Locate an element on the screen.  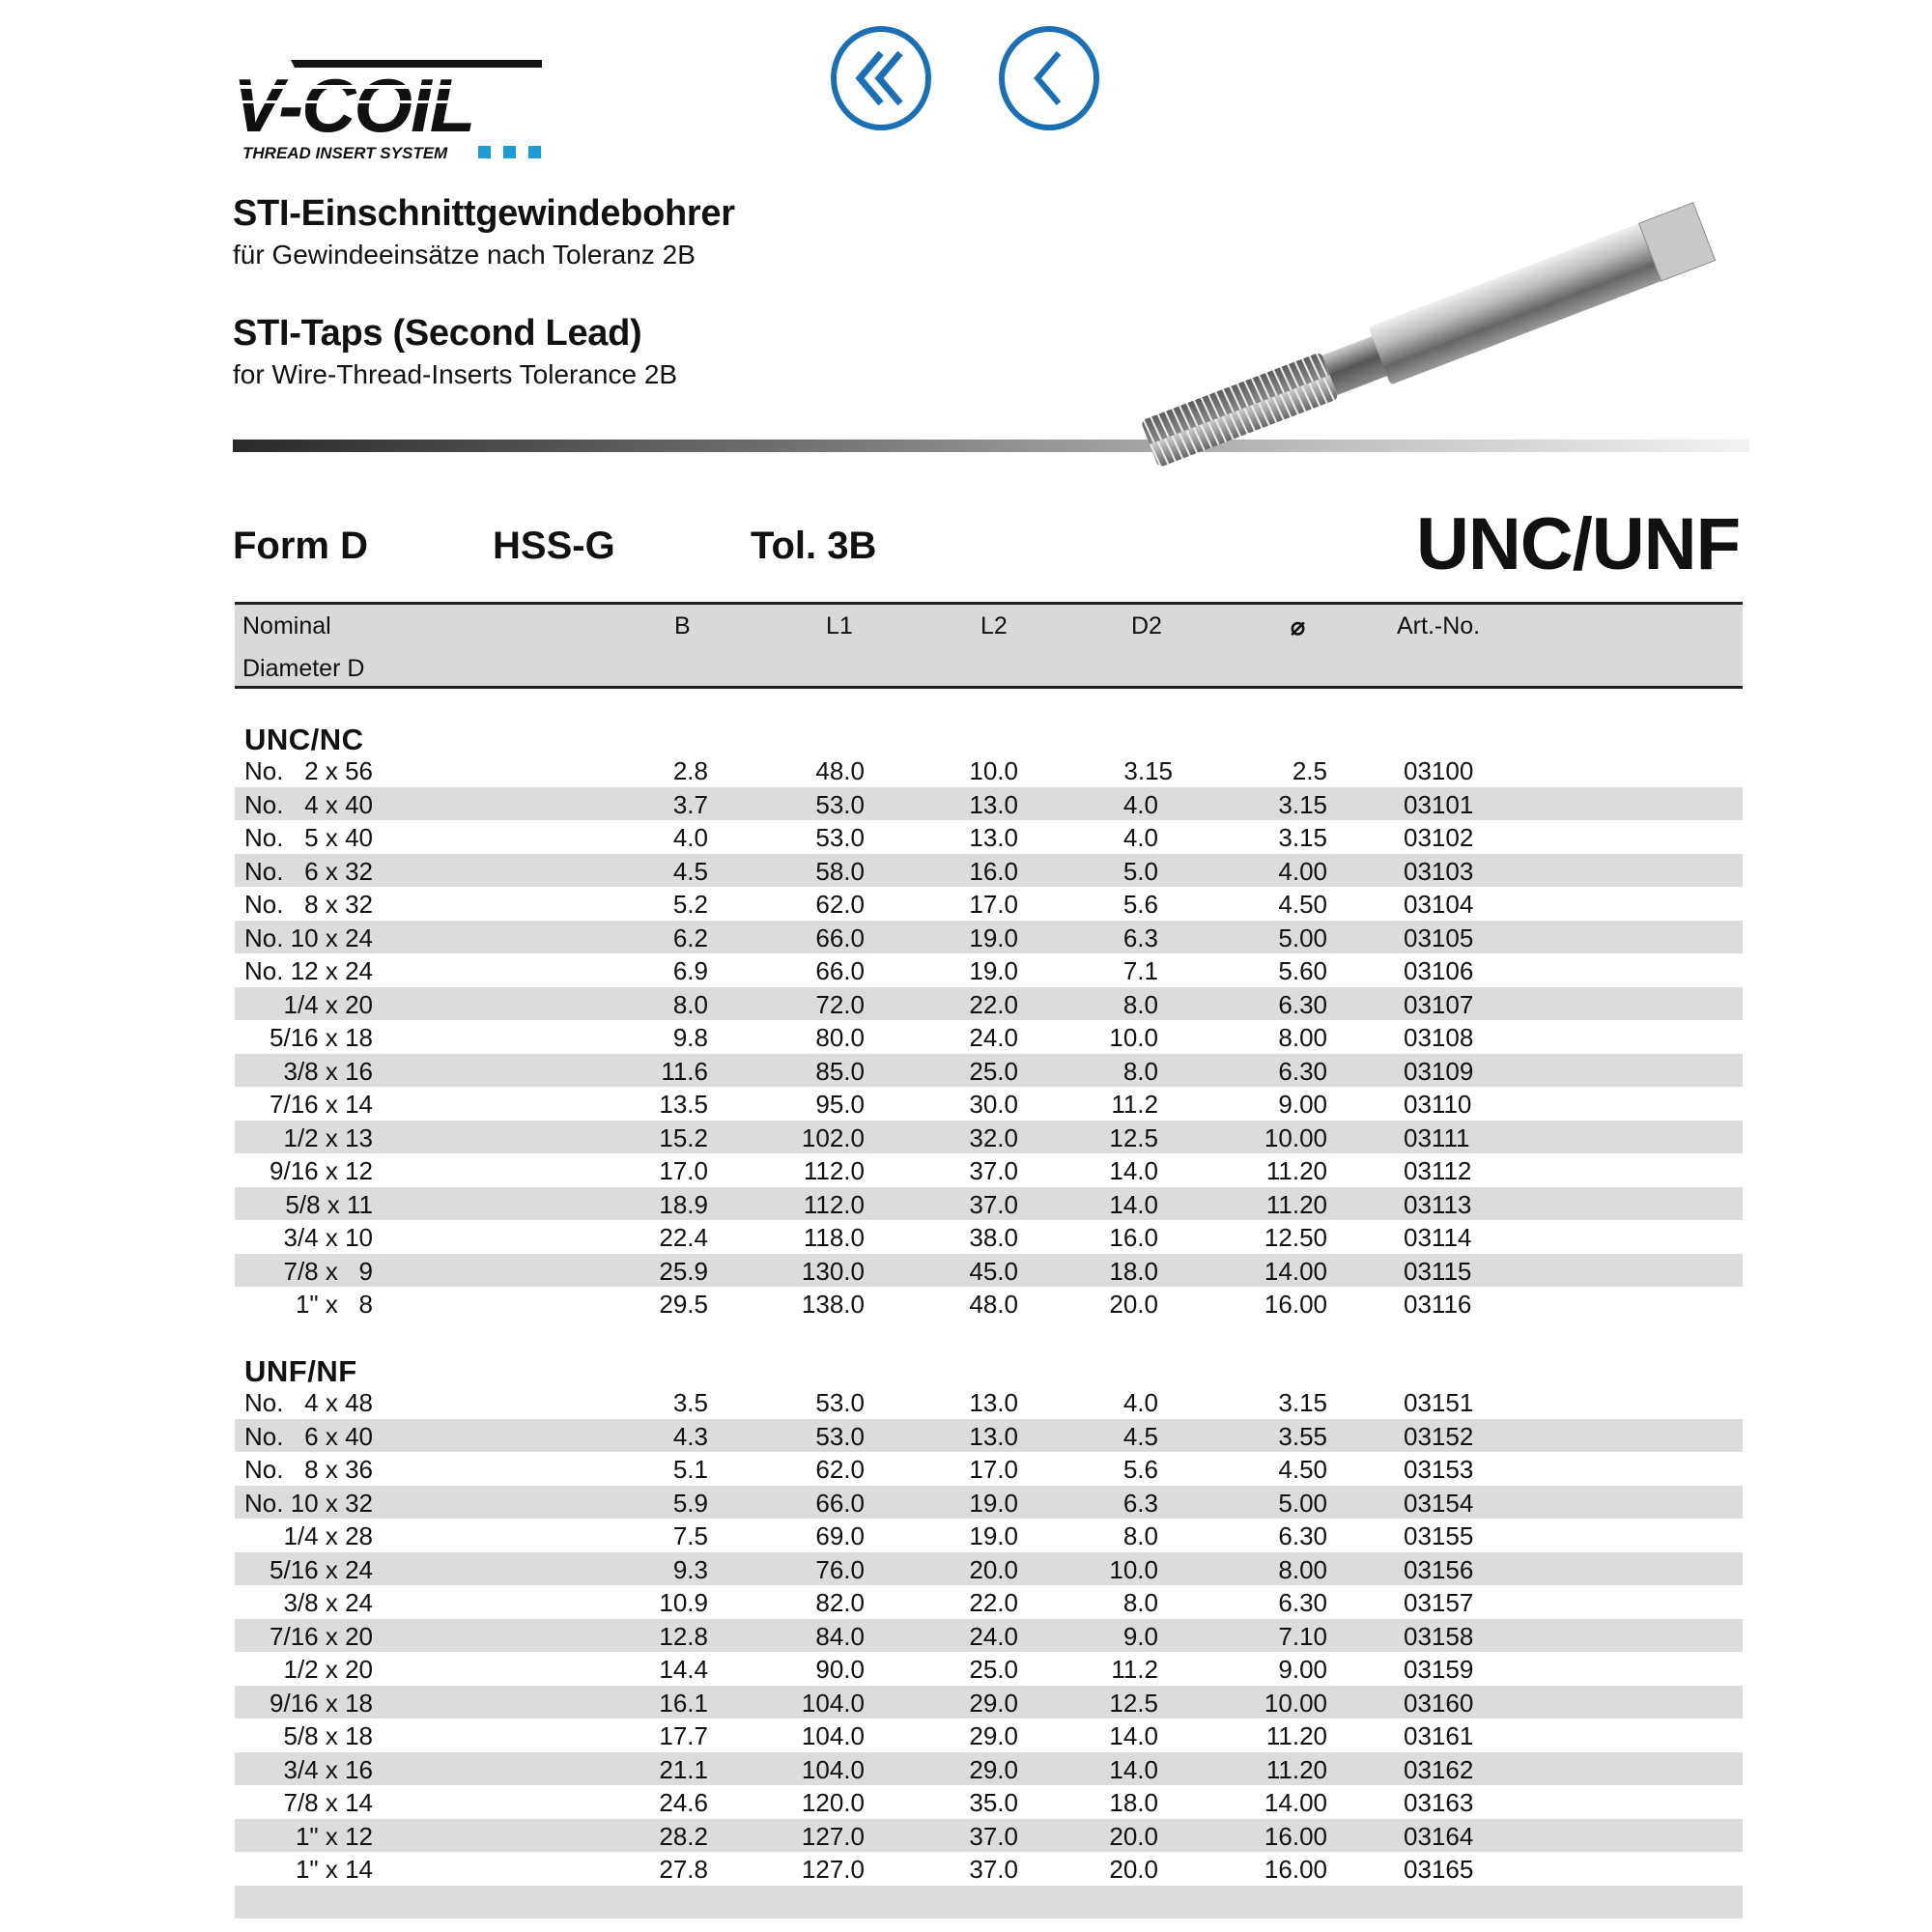
header-square-icon: ⌀ is located at coordinates (1298, 626).